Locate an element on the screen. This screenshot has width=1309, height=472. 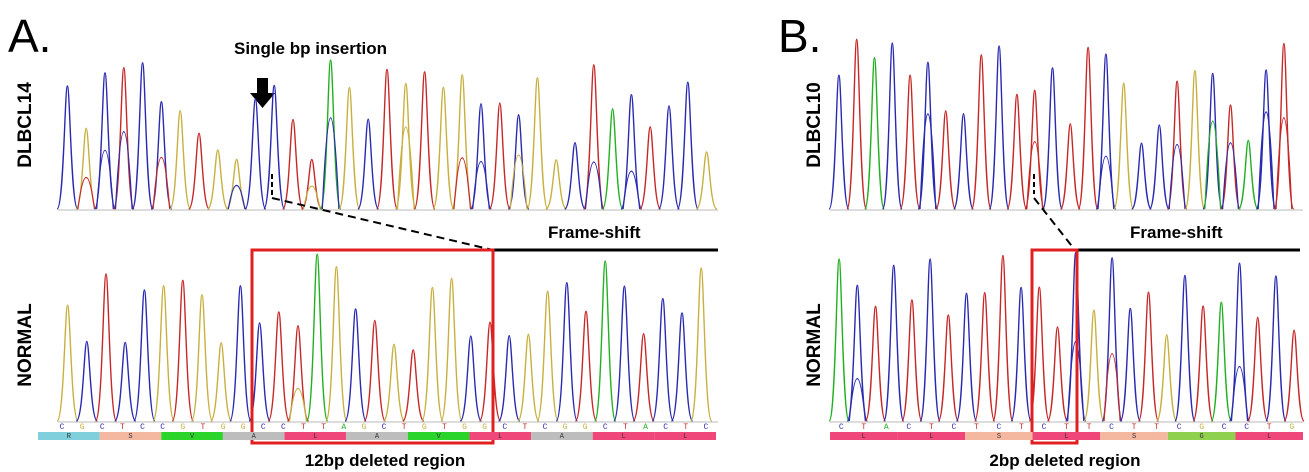
panel-b-frameshift-label: Frame-shift is located at coordinates (1176, 232).